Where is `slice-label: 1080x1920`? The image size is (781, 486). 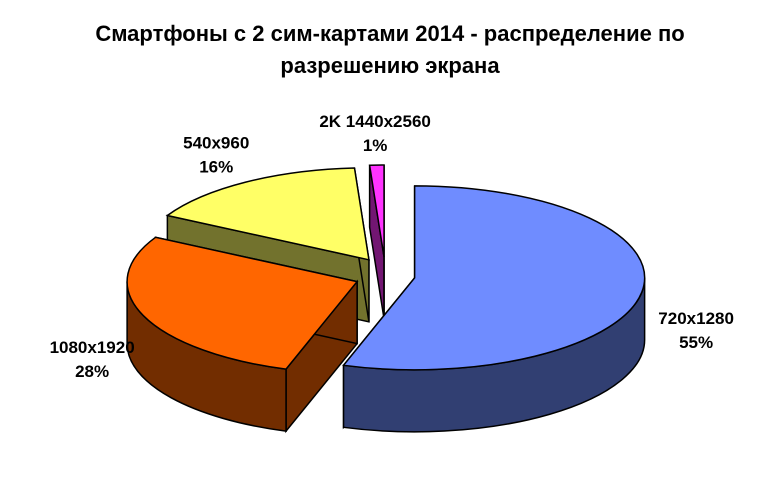
slice-label: 1080x1920 is located at coordinates (92, 347).